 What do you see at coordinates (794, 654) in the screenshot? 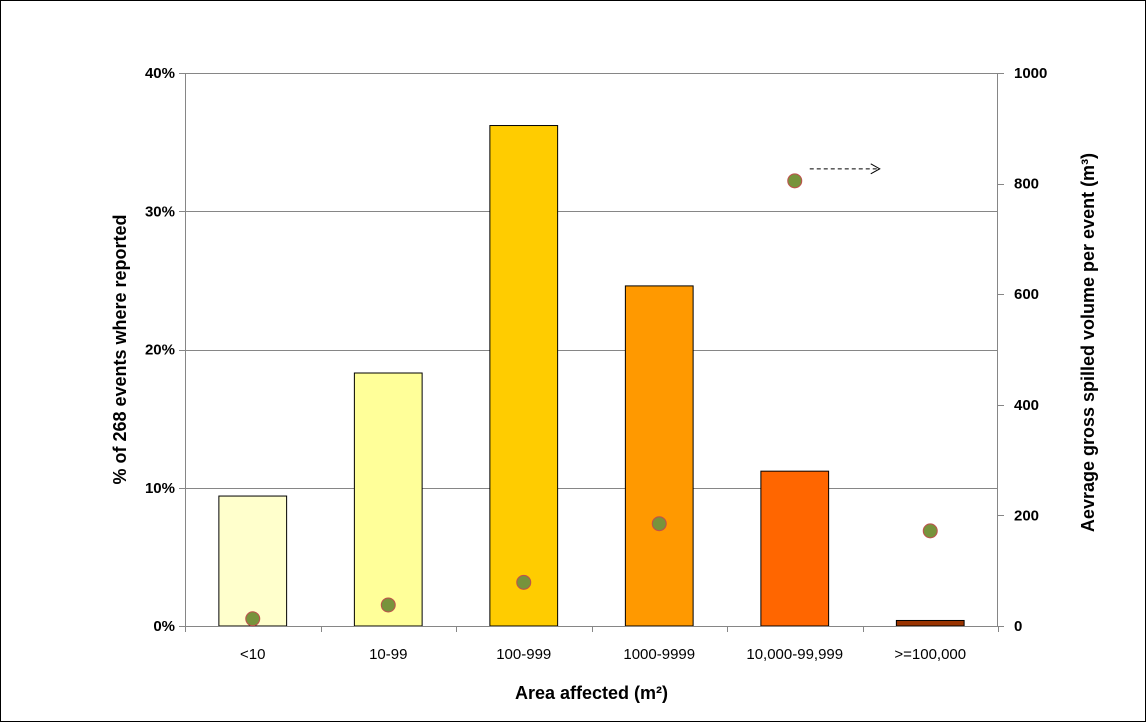
I see `category-label: 10,000-99,999` at bounding box center [794, 654].